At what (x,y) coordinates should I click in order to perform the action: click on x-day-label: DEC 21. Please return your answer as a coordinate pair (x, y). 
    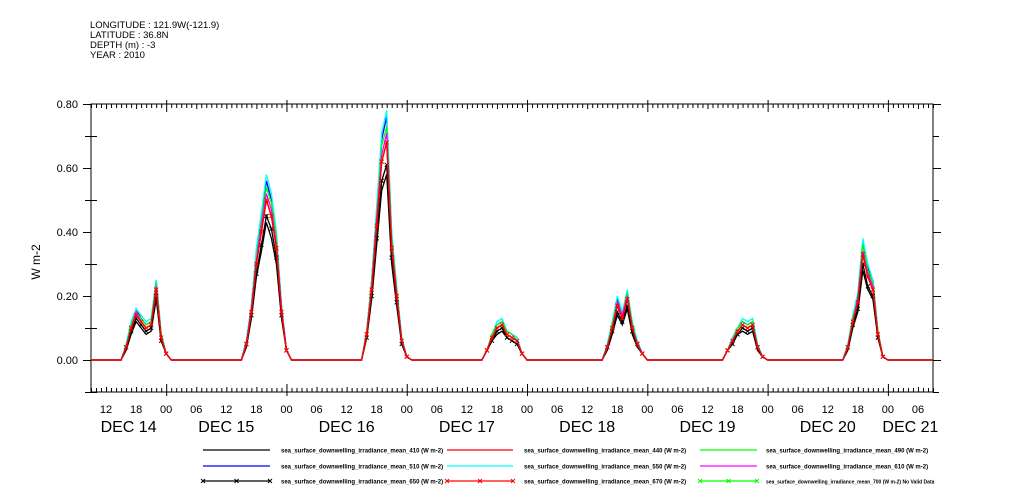
    Looking at the image, I should click on (910, 427).